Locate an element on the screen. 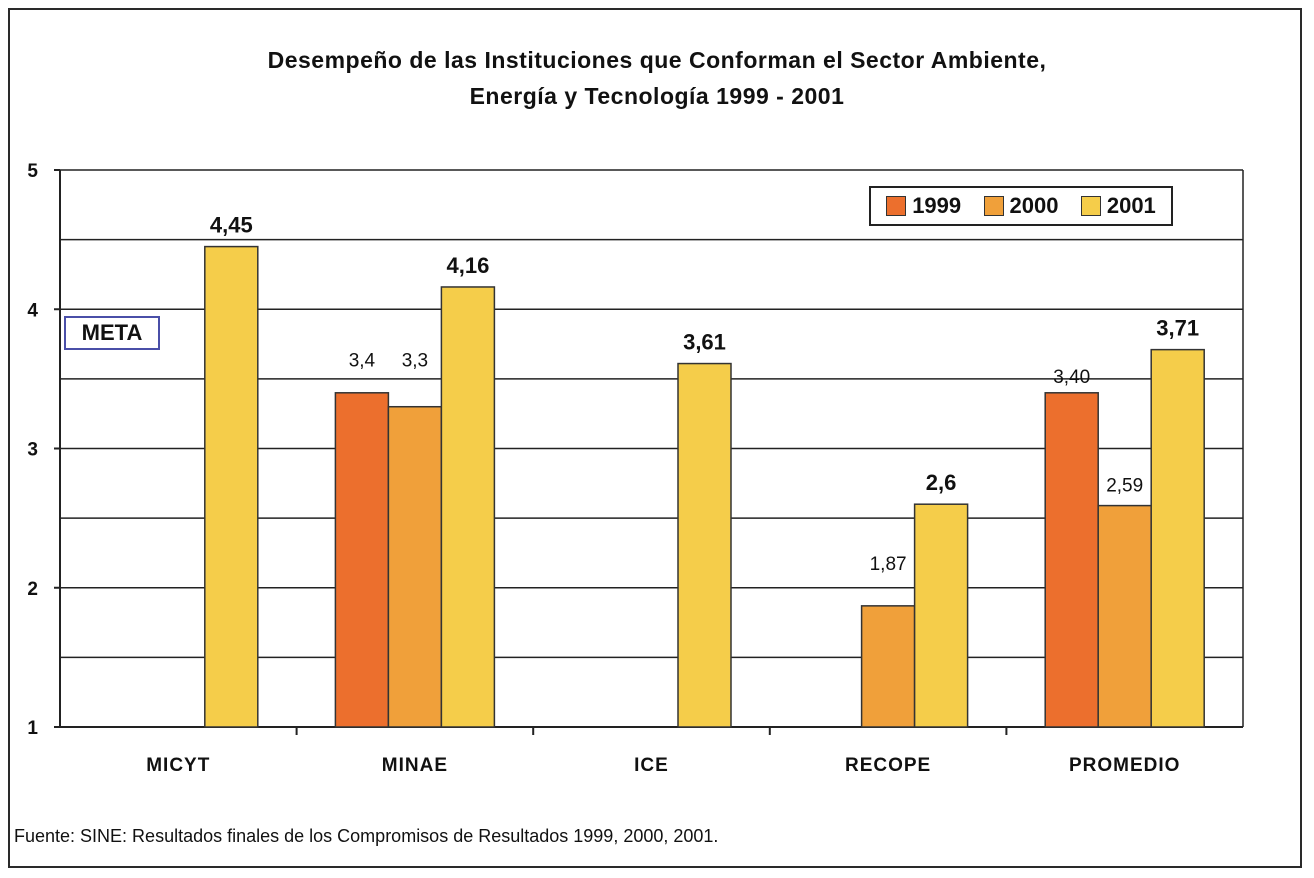 This screenshot has width=1314, height=878. legend-item-1999: 1999 is located at coordinates (923, 206).